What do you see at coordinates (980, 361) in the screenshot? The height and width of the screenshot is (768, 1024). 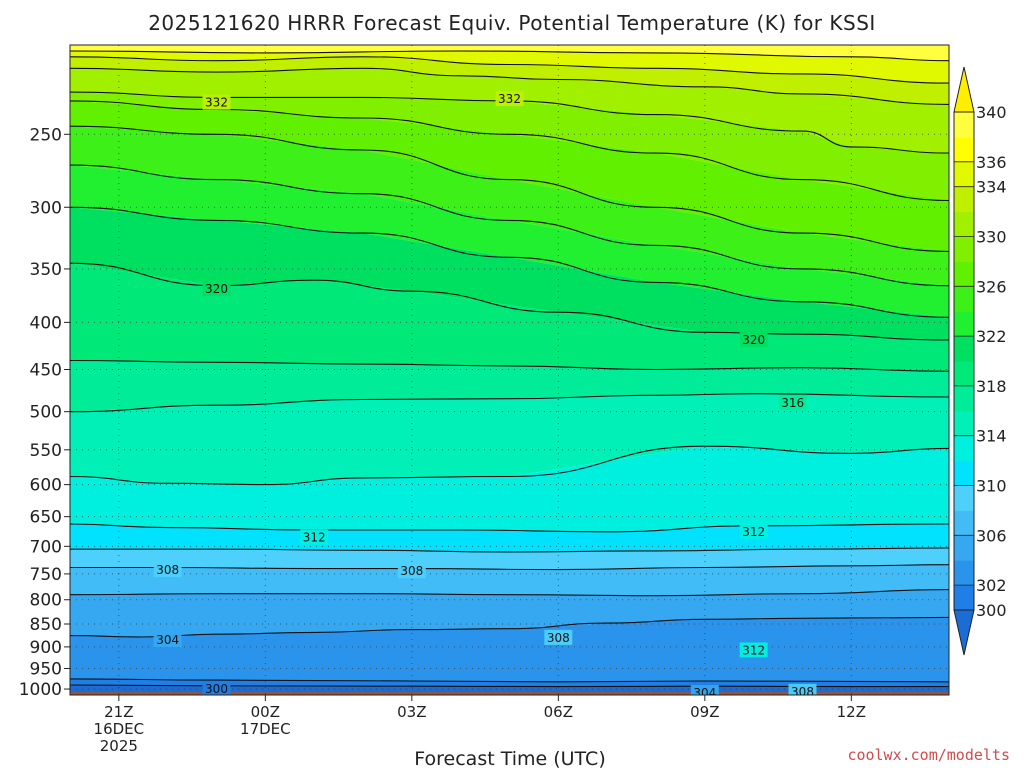 I see `colorbar: 300 302 306 310 314 318 322 326 330 334 336 340` at bounding box center [980, 361].